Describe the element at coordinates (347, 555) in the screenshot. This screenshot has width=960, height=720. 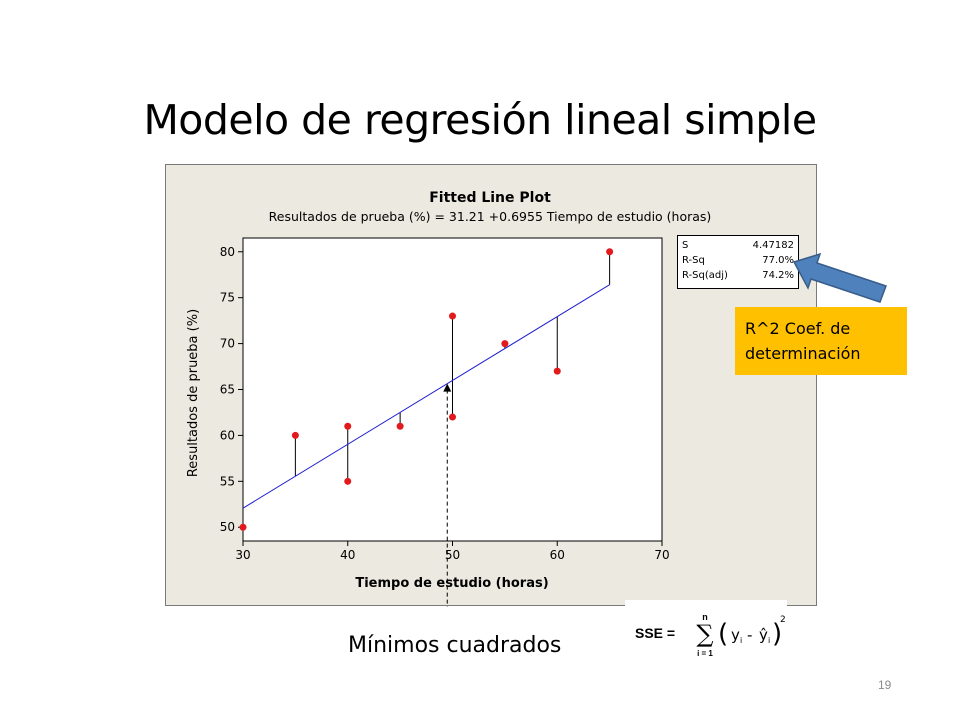
I see `x-tick-label: 40` at that location.